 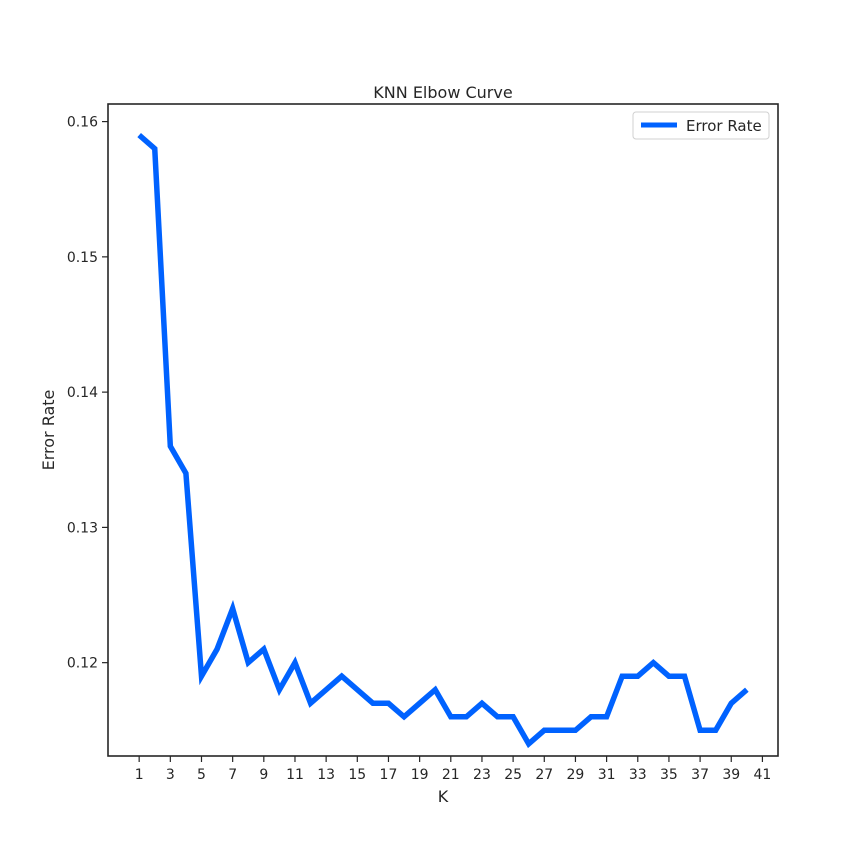 What do you see at coordinates (763, 775) in the screenshot?
I see `x-tick-label: 41` at bounding box center [763, 775].